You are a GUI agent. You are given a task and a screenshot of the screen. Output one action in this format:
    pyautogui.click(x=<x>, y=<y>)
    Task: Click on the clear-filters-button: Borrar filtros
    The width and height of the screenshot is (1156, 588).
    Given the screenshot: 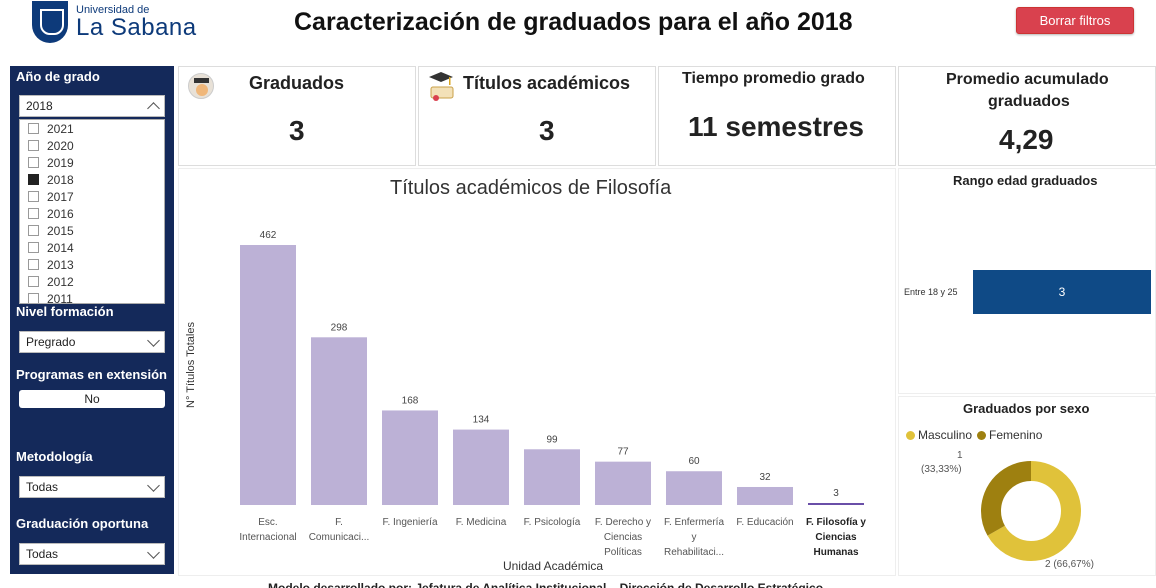 What is the action you would take?
    pyautogui.click(x=1075, y=20)
    